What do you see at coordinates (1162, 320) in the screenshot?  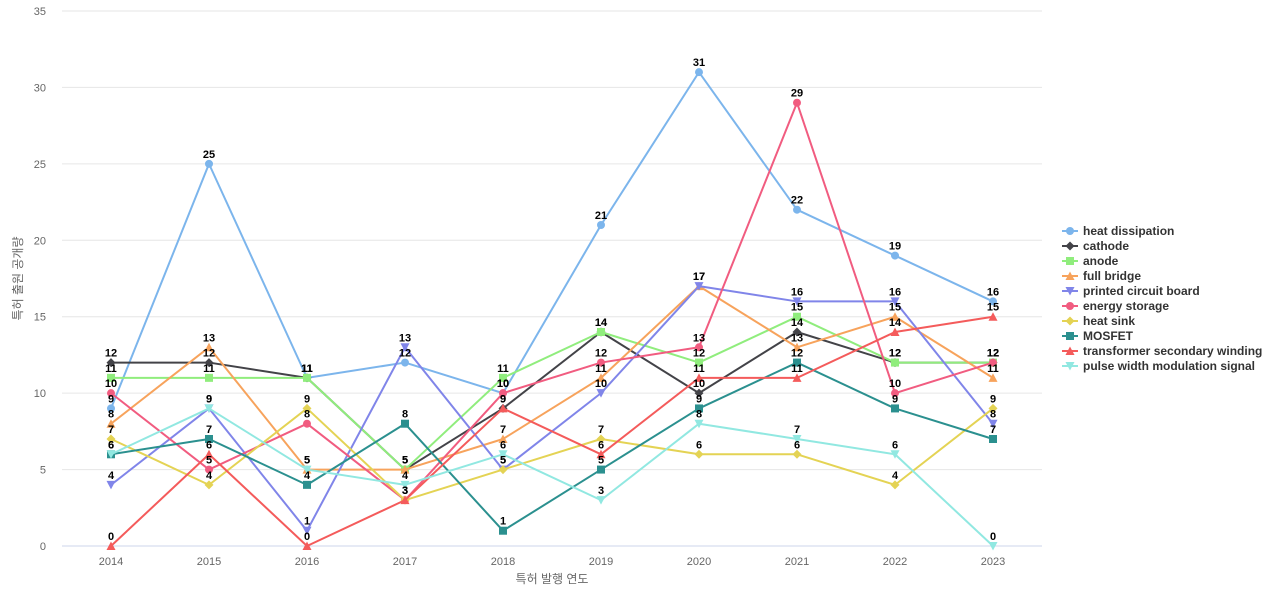 I see `legend-item: heat sink` at bounding box center [1162, 320].